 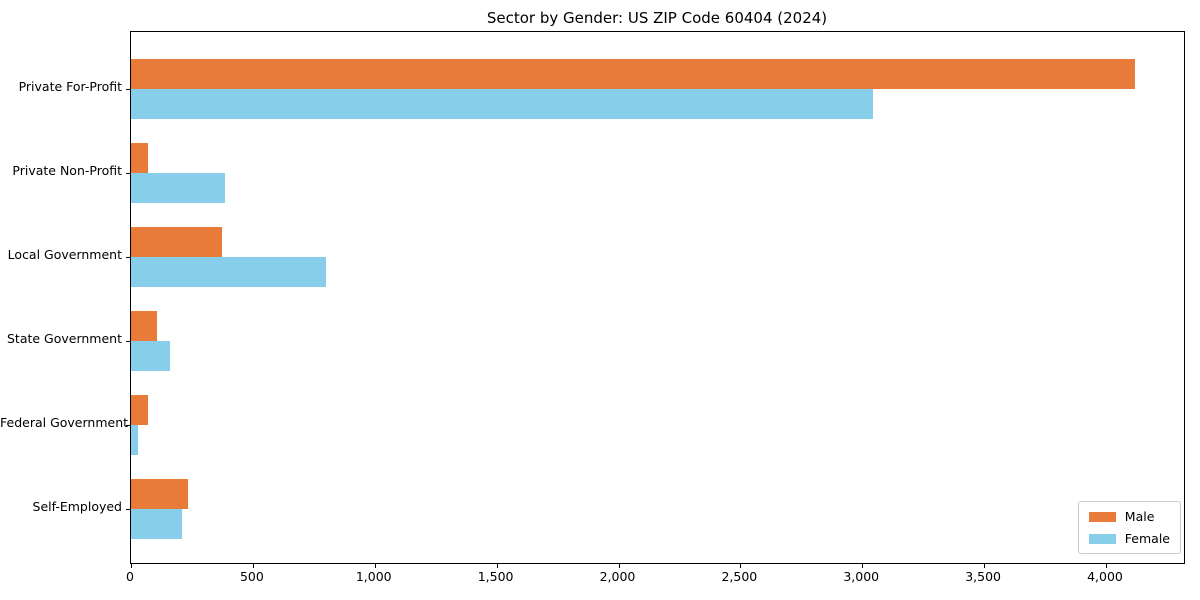 What do you see at coordinates (64, 254) in the screenshot?
I see `category-label-local-government: Local Government` at bounding box center [64, 254].